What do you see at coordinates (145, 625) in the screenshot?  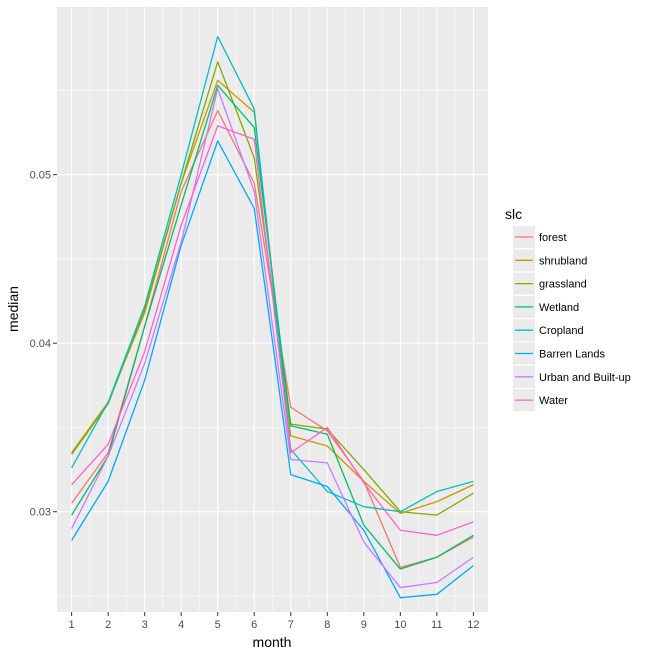 I see `x-tick-label: 3` at bounding box center [145, 625].